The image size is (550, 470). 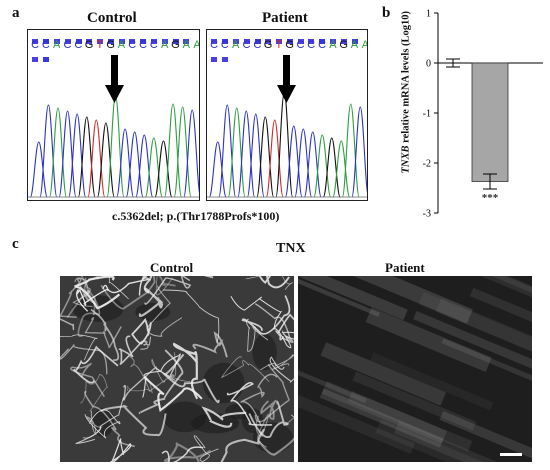 I want to click on control-quality-boxes, so click(x=114, y=46).